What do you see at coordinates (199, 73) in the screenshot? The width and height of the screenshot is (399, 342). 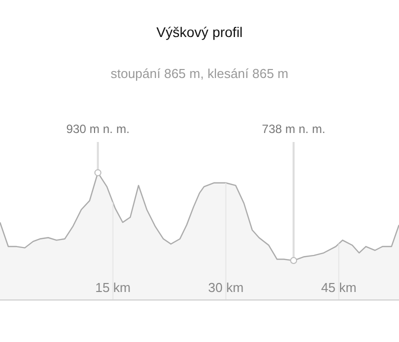 I see `chart-subtitle: stoupání 865 m, klesání 865 m` at bounding box center [199, 73].